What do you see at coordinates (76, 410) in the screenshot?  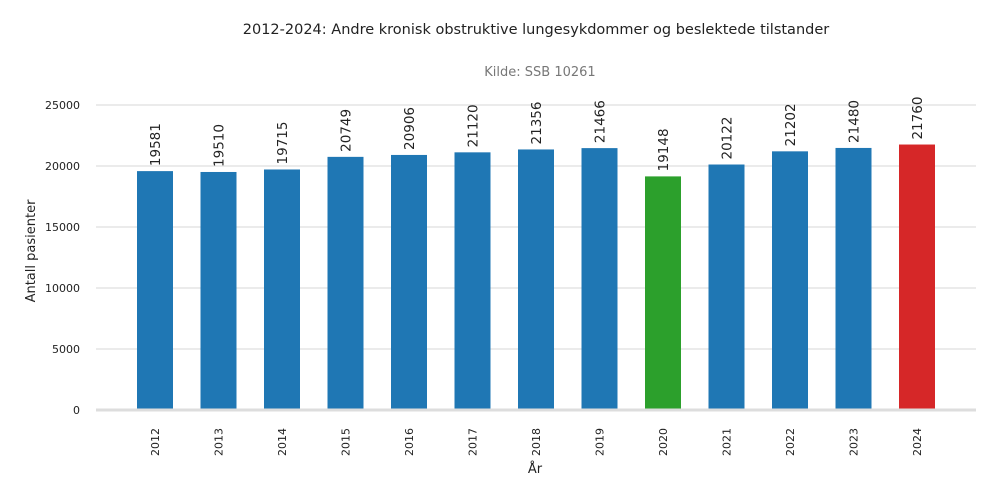 I see `y-tick-label: 0` at bounding box center [76, 410].